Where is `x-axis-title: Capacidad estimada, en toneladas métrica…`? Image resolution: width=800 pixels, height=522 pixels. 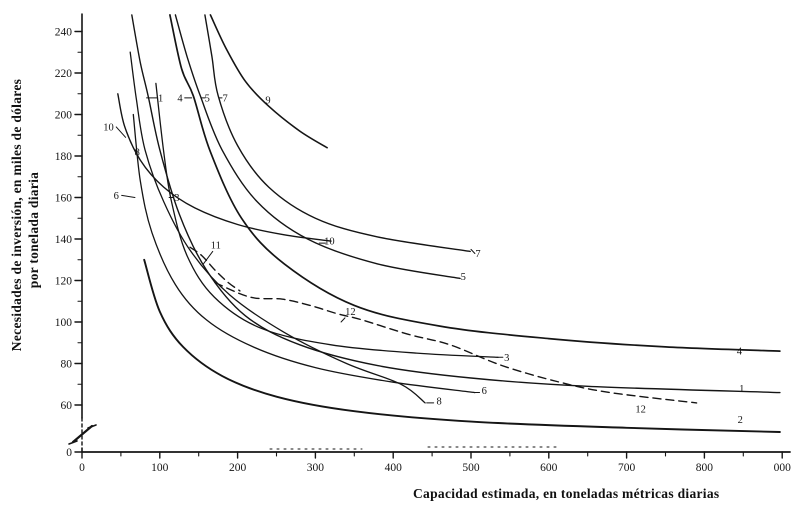
x-axis-title: Capacidad estimada, en toneladas métrica… is located at coordinates (566, 493).